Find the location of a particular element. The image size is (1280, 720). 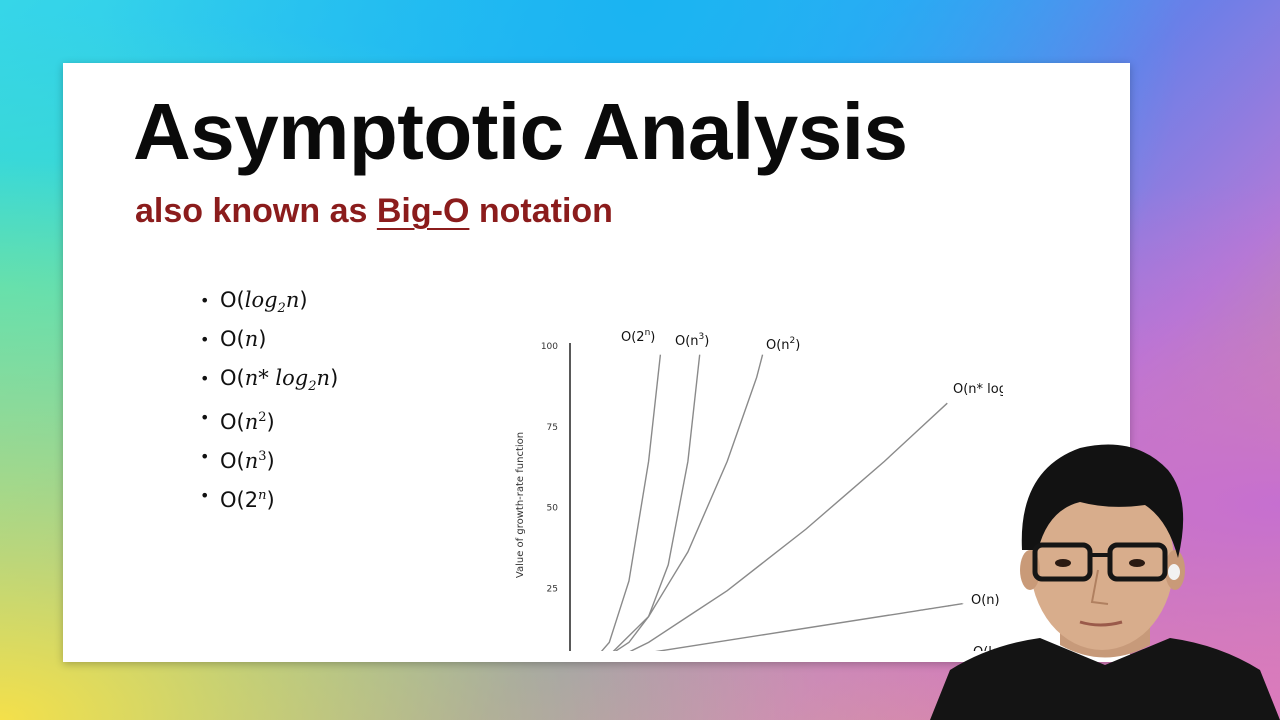

series-label: O(2n) is located at coordinates (638, 336).